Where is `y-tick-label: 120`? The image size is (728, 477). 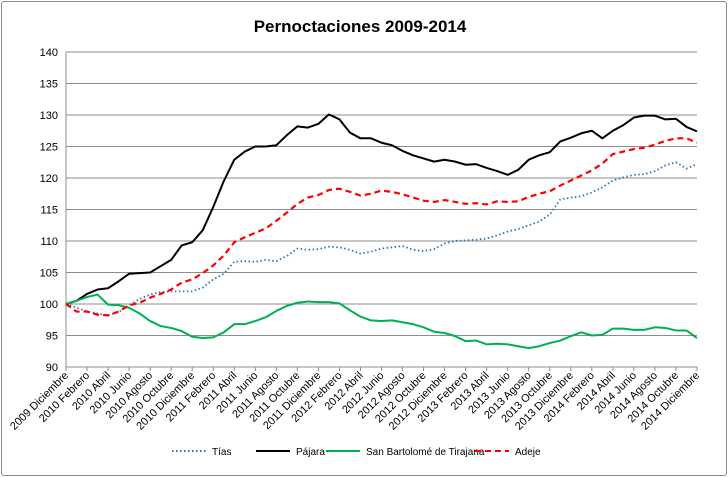 y-tick-label: 120 is located at coordinates (49, 179).